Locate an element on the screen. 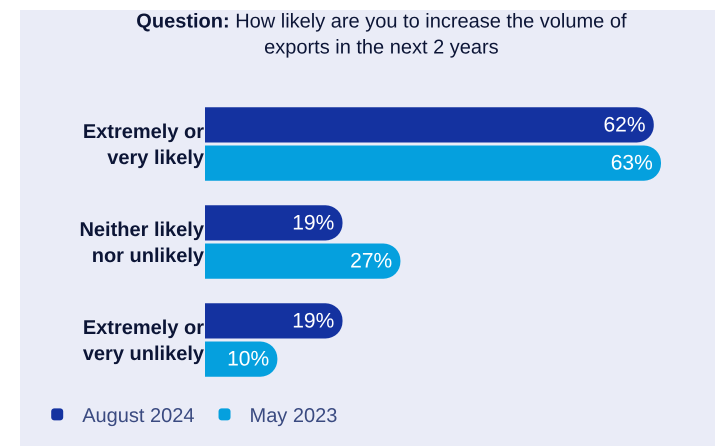  data-label: 63% is located at coordinates (631, 163).